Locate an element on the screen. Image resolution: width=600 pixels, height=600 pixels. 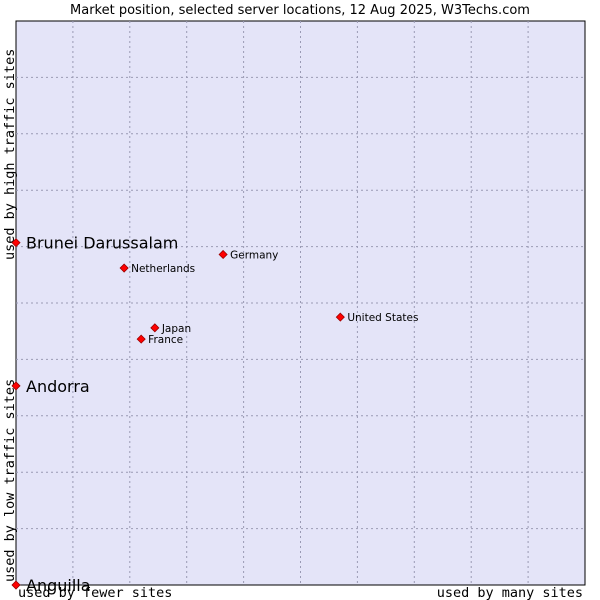
data-point-france: France is located at coordinates (159, 340).